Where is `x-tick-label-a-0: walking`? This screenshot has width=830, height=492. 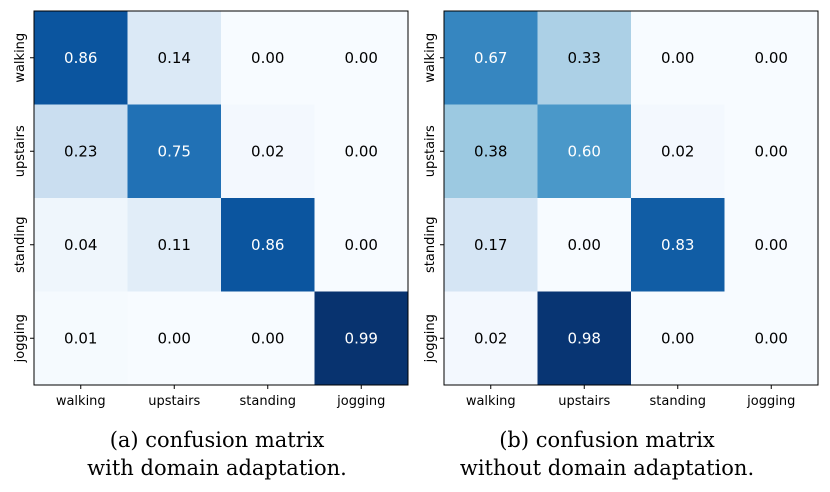
x-tick-label-a-0: walking is located at coordinates (81, 401).